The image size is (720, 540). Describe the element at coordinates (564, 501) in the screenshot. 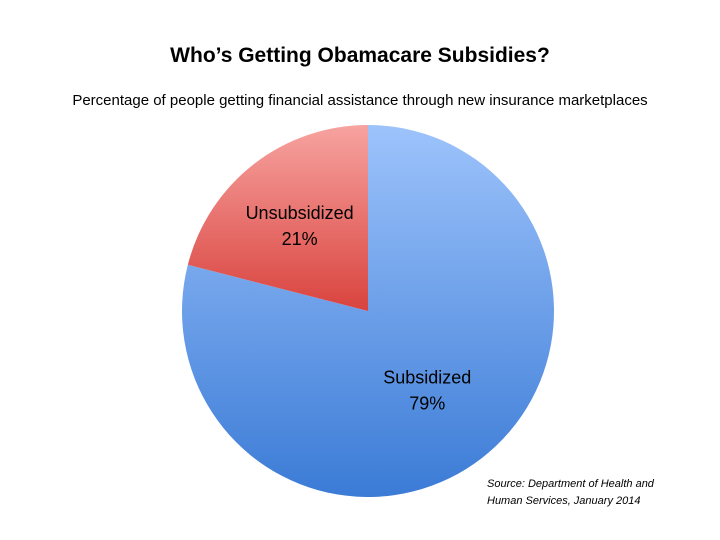

I see `source-line-2: Human Services, January 2014` at that location.